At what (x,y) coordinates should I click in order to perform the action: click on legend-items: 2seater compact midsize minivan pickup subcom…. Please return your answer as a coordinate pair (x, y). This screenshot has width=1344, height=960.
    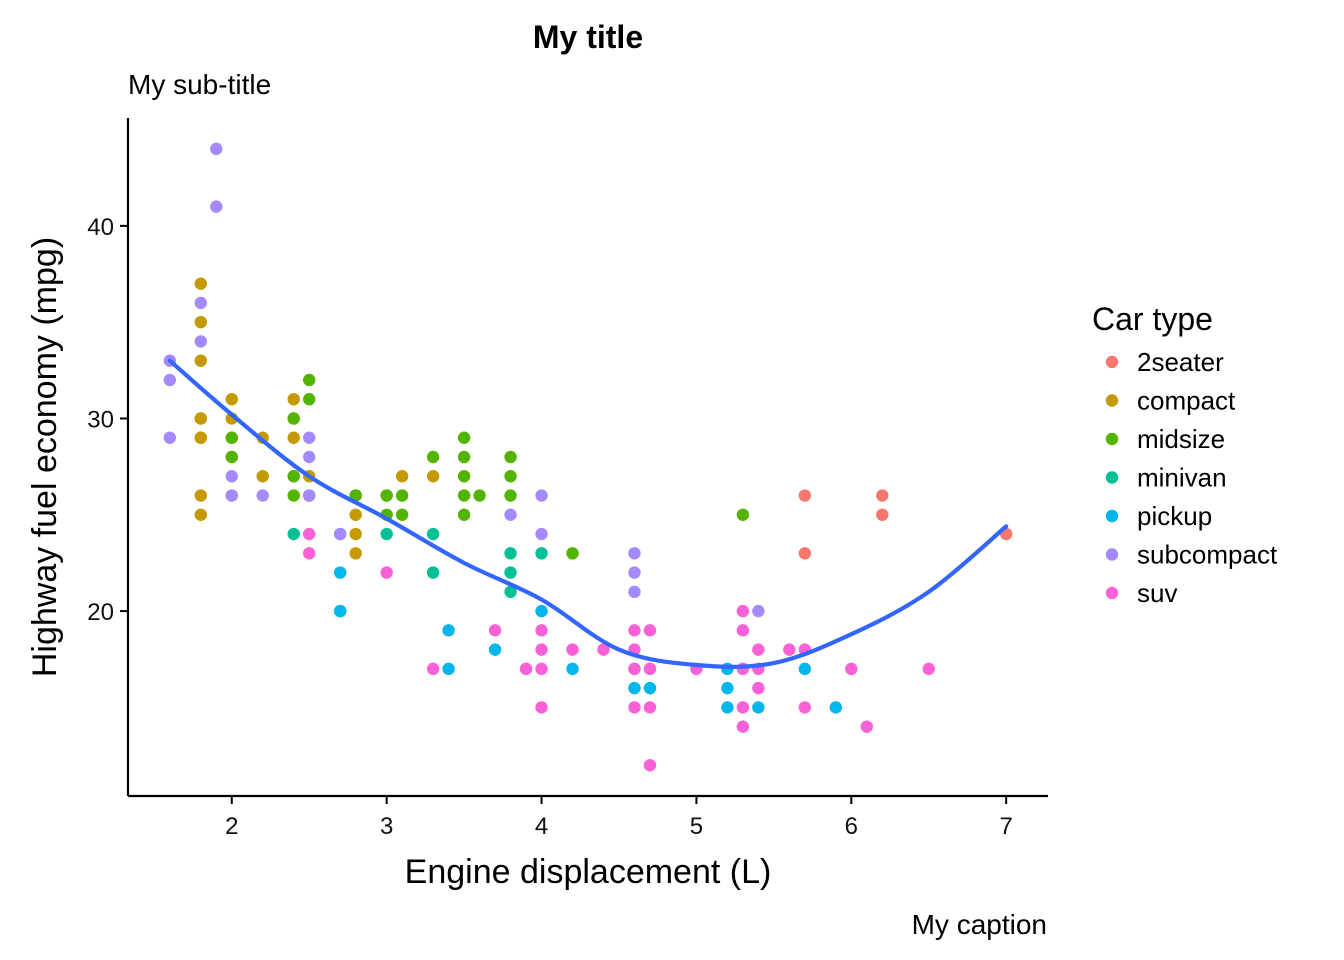
    Looking at the image, I should click on (1191, 477).